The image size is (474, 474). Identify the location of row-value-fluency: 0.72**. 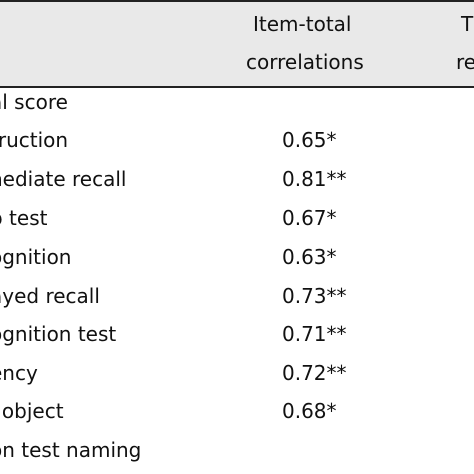
(314, 373).